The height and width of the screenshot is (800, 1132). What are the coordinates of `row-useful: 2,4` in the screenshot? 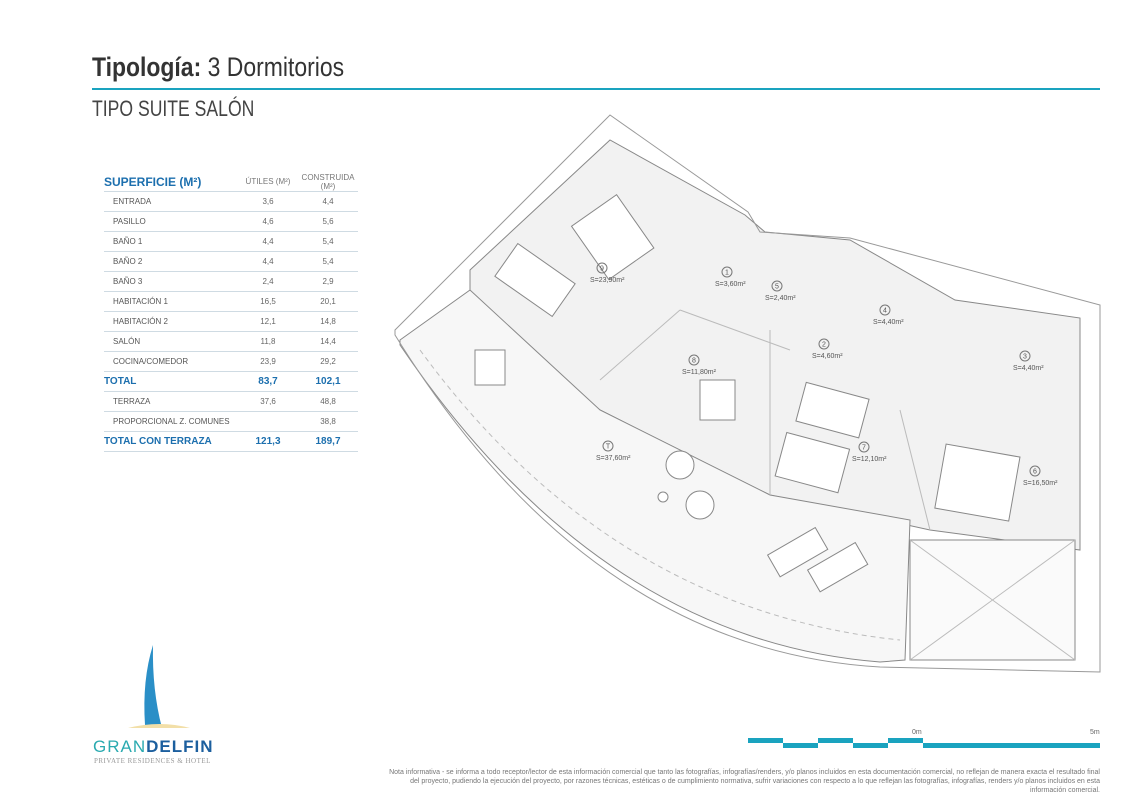 It's located at (268, 281).